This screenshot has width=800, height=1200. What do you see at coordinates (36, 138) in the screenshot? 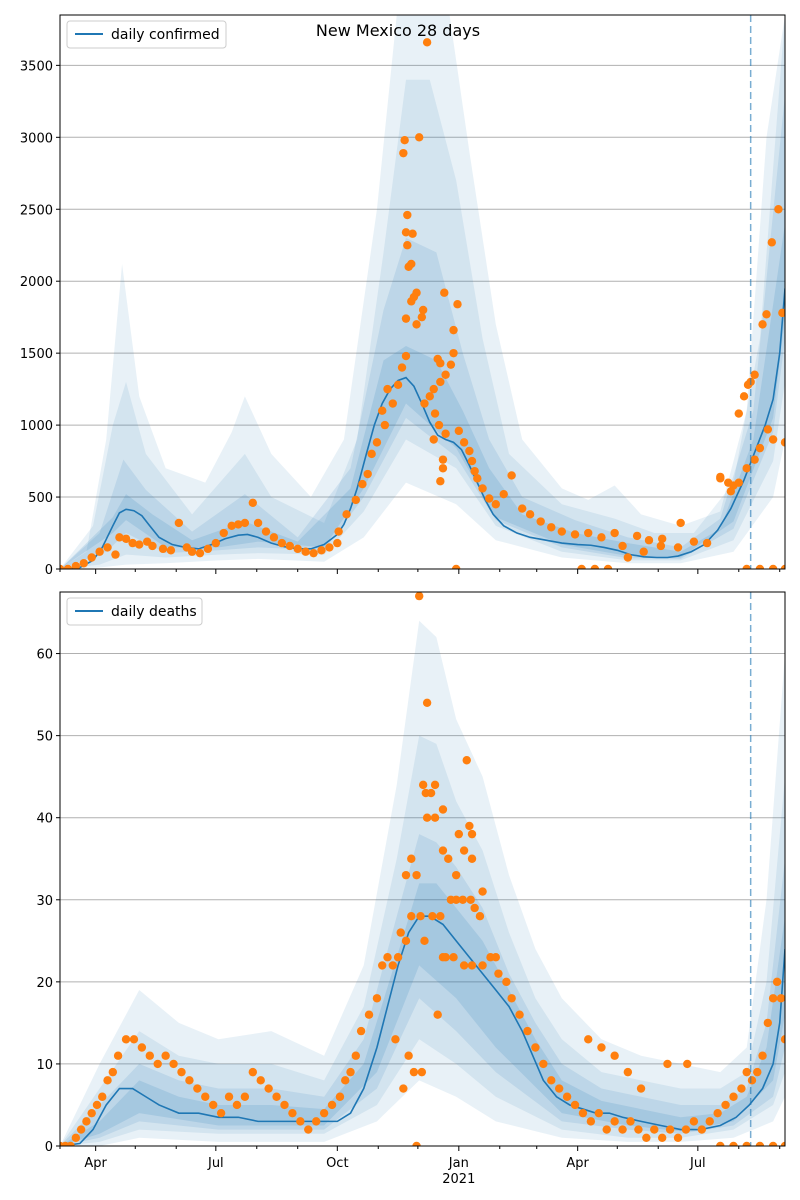
I see `y-tick-label: 3000` at bounding box center [36, 138].